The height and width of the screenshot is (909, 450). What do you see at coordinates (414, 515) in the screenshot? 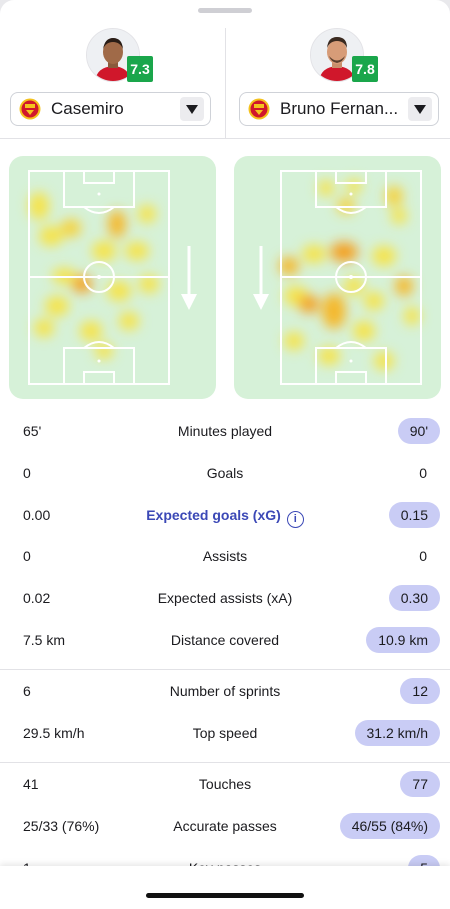
I see `stat-right-value: 0.15` at bounding box center [414, 515].